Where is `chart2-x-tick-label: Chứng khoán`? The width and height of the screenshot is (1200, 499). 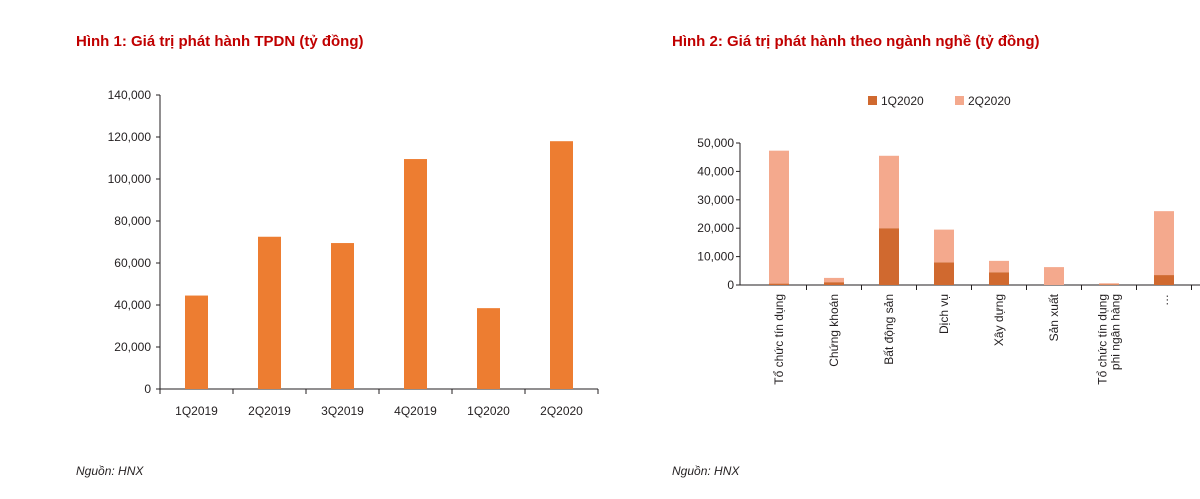
chart2-x-tick-label: Chứng khoán is located at coordinates (834, 330).